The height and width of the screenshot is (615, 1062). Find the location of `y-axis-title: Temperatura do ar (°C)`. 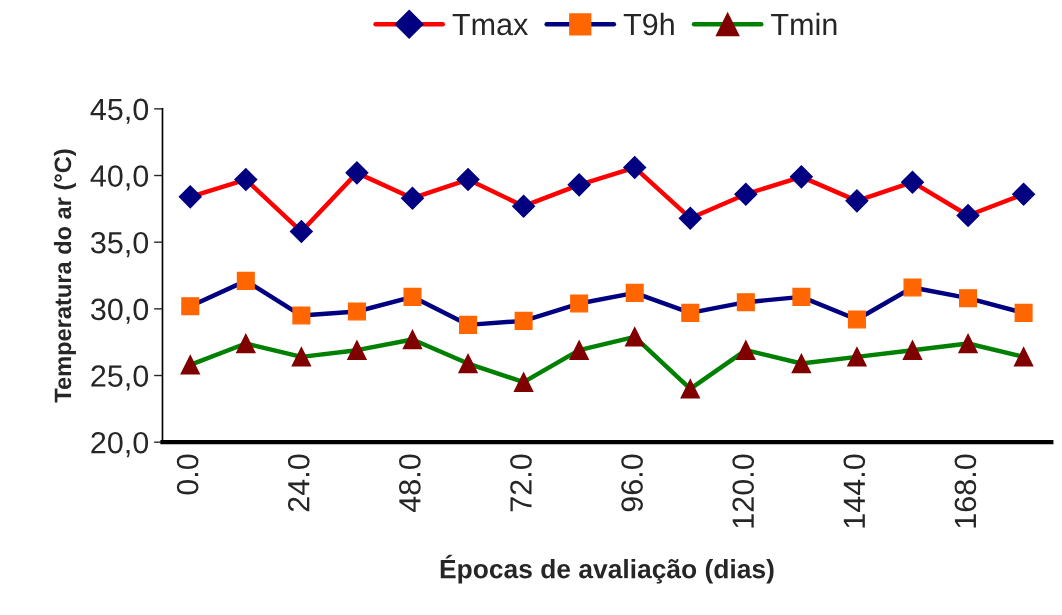

y-axis-title: Temperatura do ar (°C) is located at coordinates (64, 276).